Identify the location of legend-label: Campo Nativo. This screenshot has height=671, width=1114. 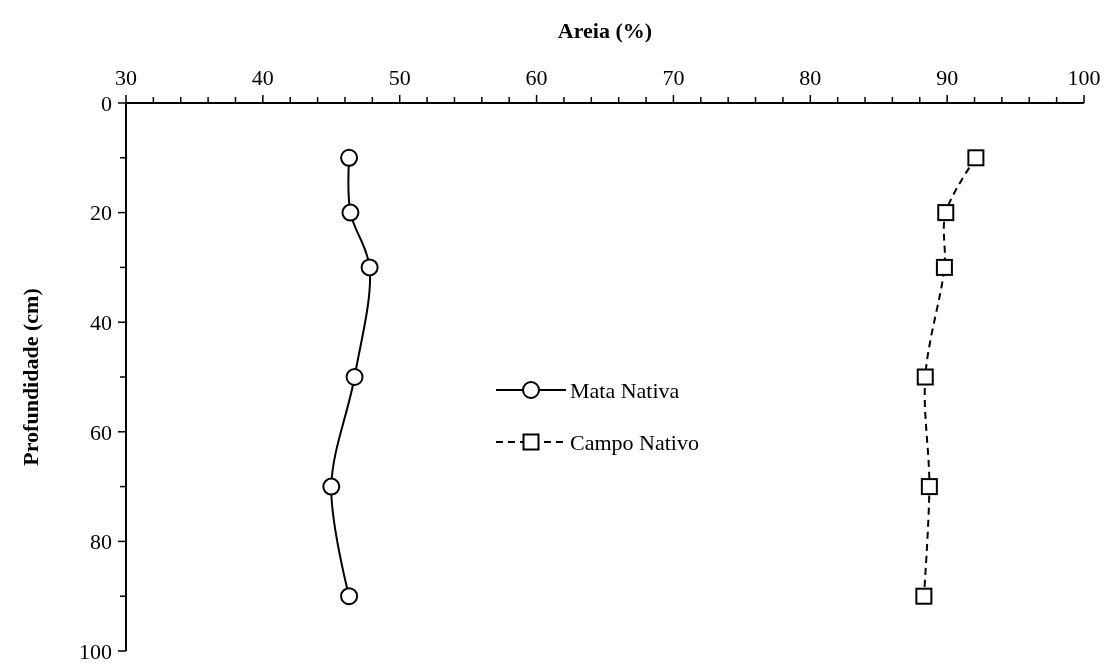
(634, 442).